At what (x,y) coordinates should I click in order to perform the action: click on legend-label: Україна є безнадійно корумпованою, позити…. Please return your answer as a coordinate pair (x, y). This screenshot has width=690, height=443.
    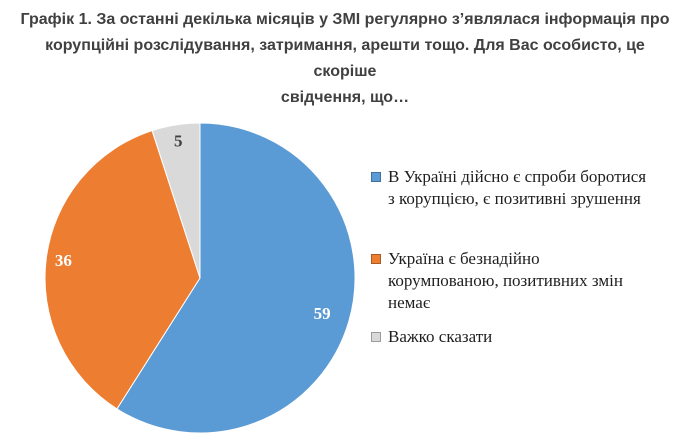
    Looking at the image, I should click on (524, 281).